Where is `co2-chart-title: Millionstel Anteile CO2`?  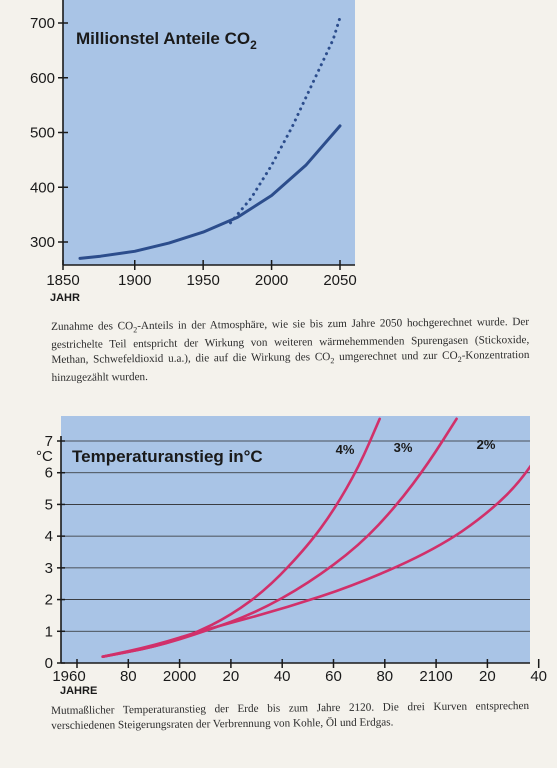
co2-chart-title: Millionstel Anteile CO2 is located at coordinates (166, 40).